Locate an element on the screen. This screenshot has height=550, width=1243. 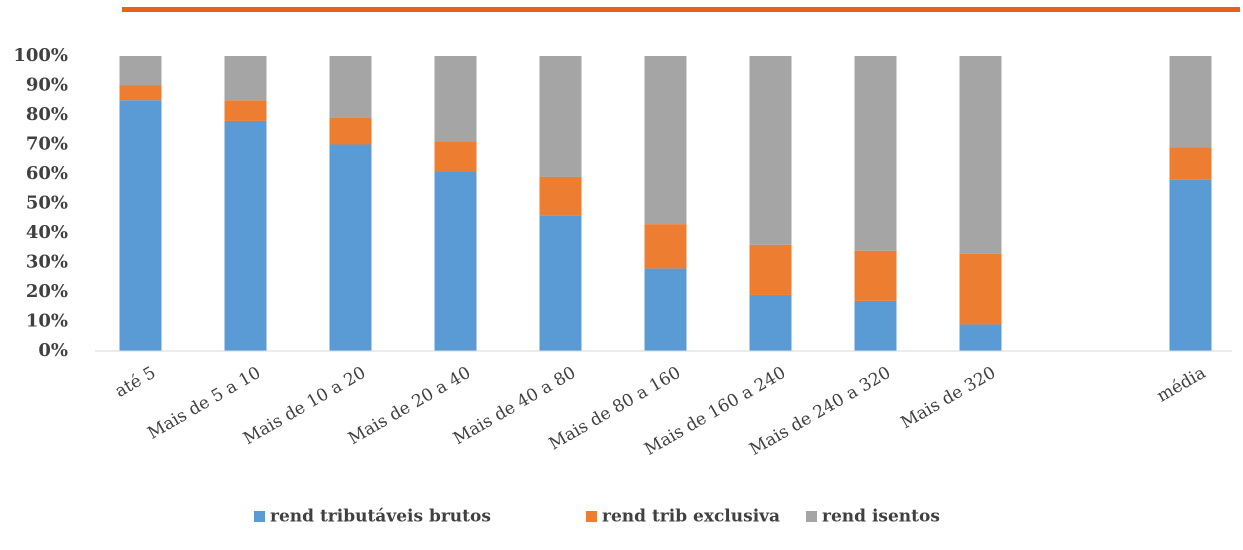
legend-label: rend isentos is located at coordinates (881, 517).